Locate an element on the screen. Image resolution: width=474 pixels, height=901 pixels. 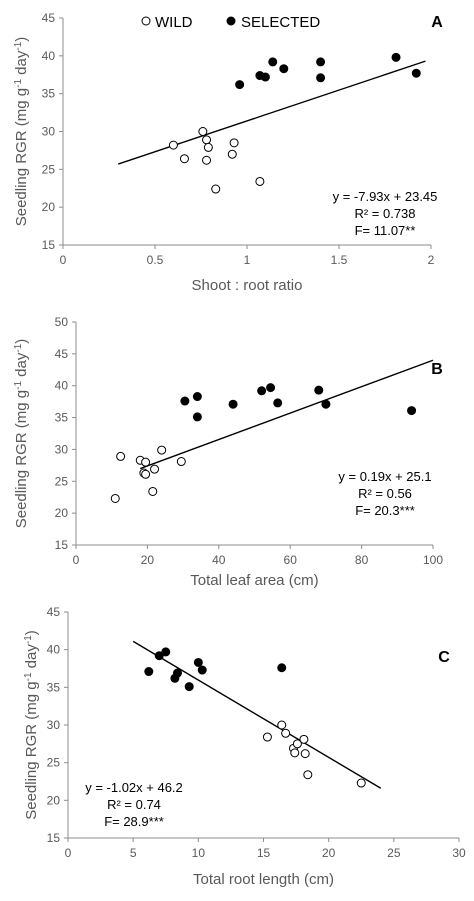
panel-label: C is located at coordinates (444, 657).